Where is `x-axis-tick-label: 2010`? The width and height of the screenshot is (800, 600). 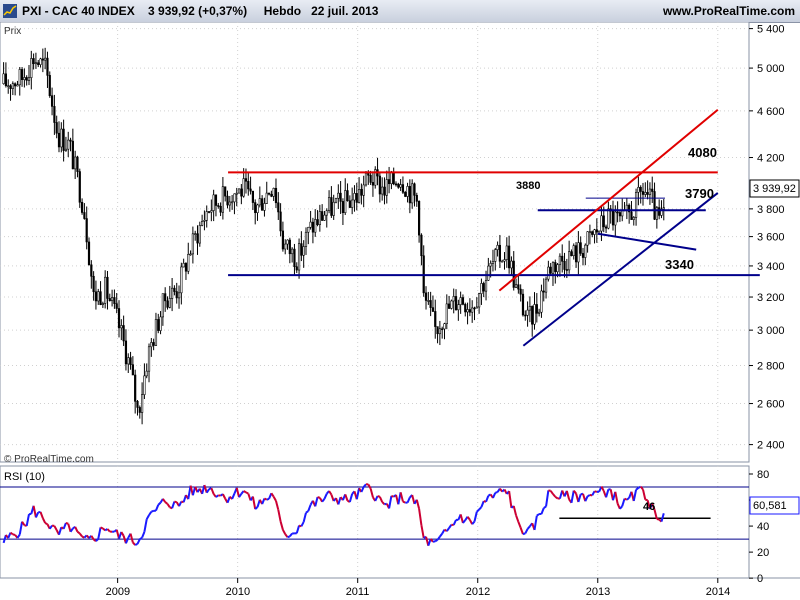
x-axis-tick-label: 2010 is located at coordinates (238, 592).